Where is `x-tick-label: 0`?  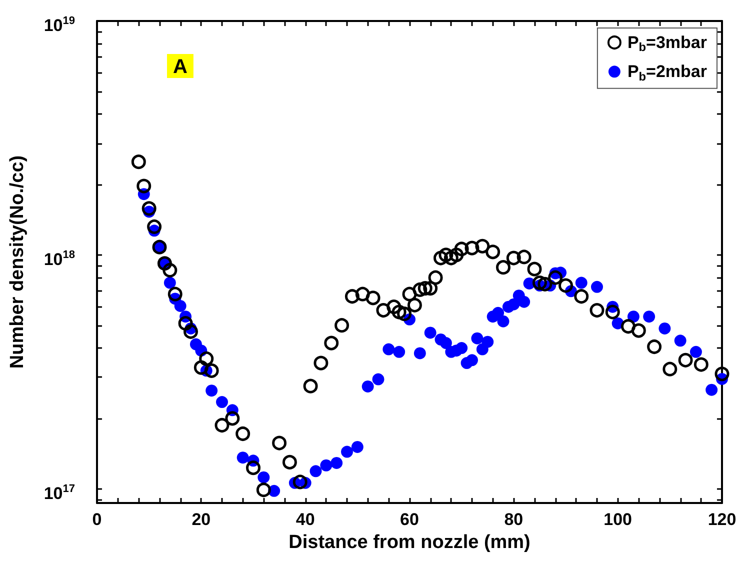
x-tick-label: 0 is located at coordinates (97, 519).